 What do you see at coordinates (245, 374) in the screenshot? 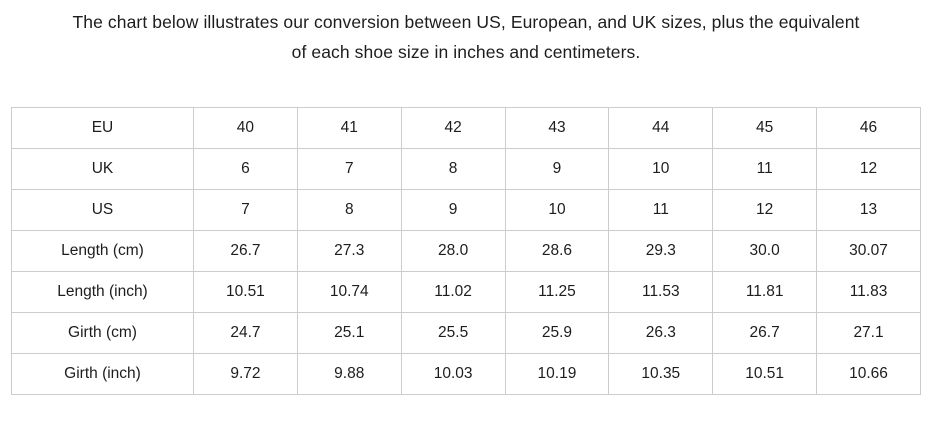
I see `table-cell: 9.72` at bounding box center [245, 374].